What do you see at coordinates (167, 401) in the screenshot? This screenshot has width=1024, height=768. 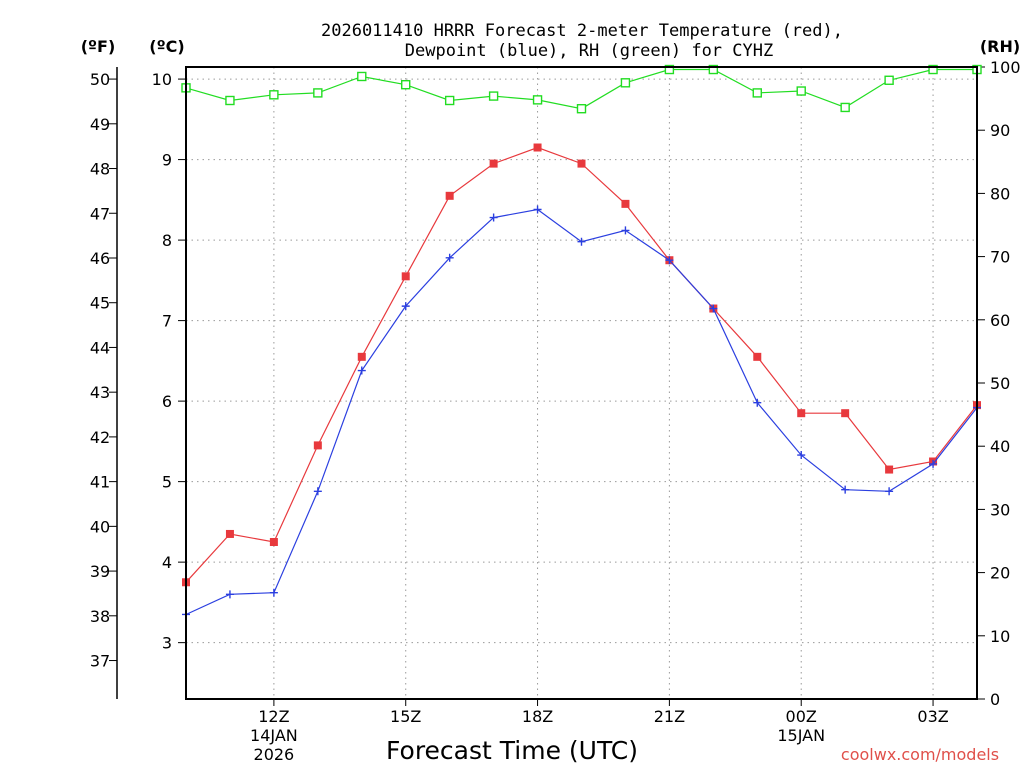 I see `celsius-tick-label: 6` at bounding box center [167, 401].